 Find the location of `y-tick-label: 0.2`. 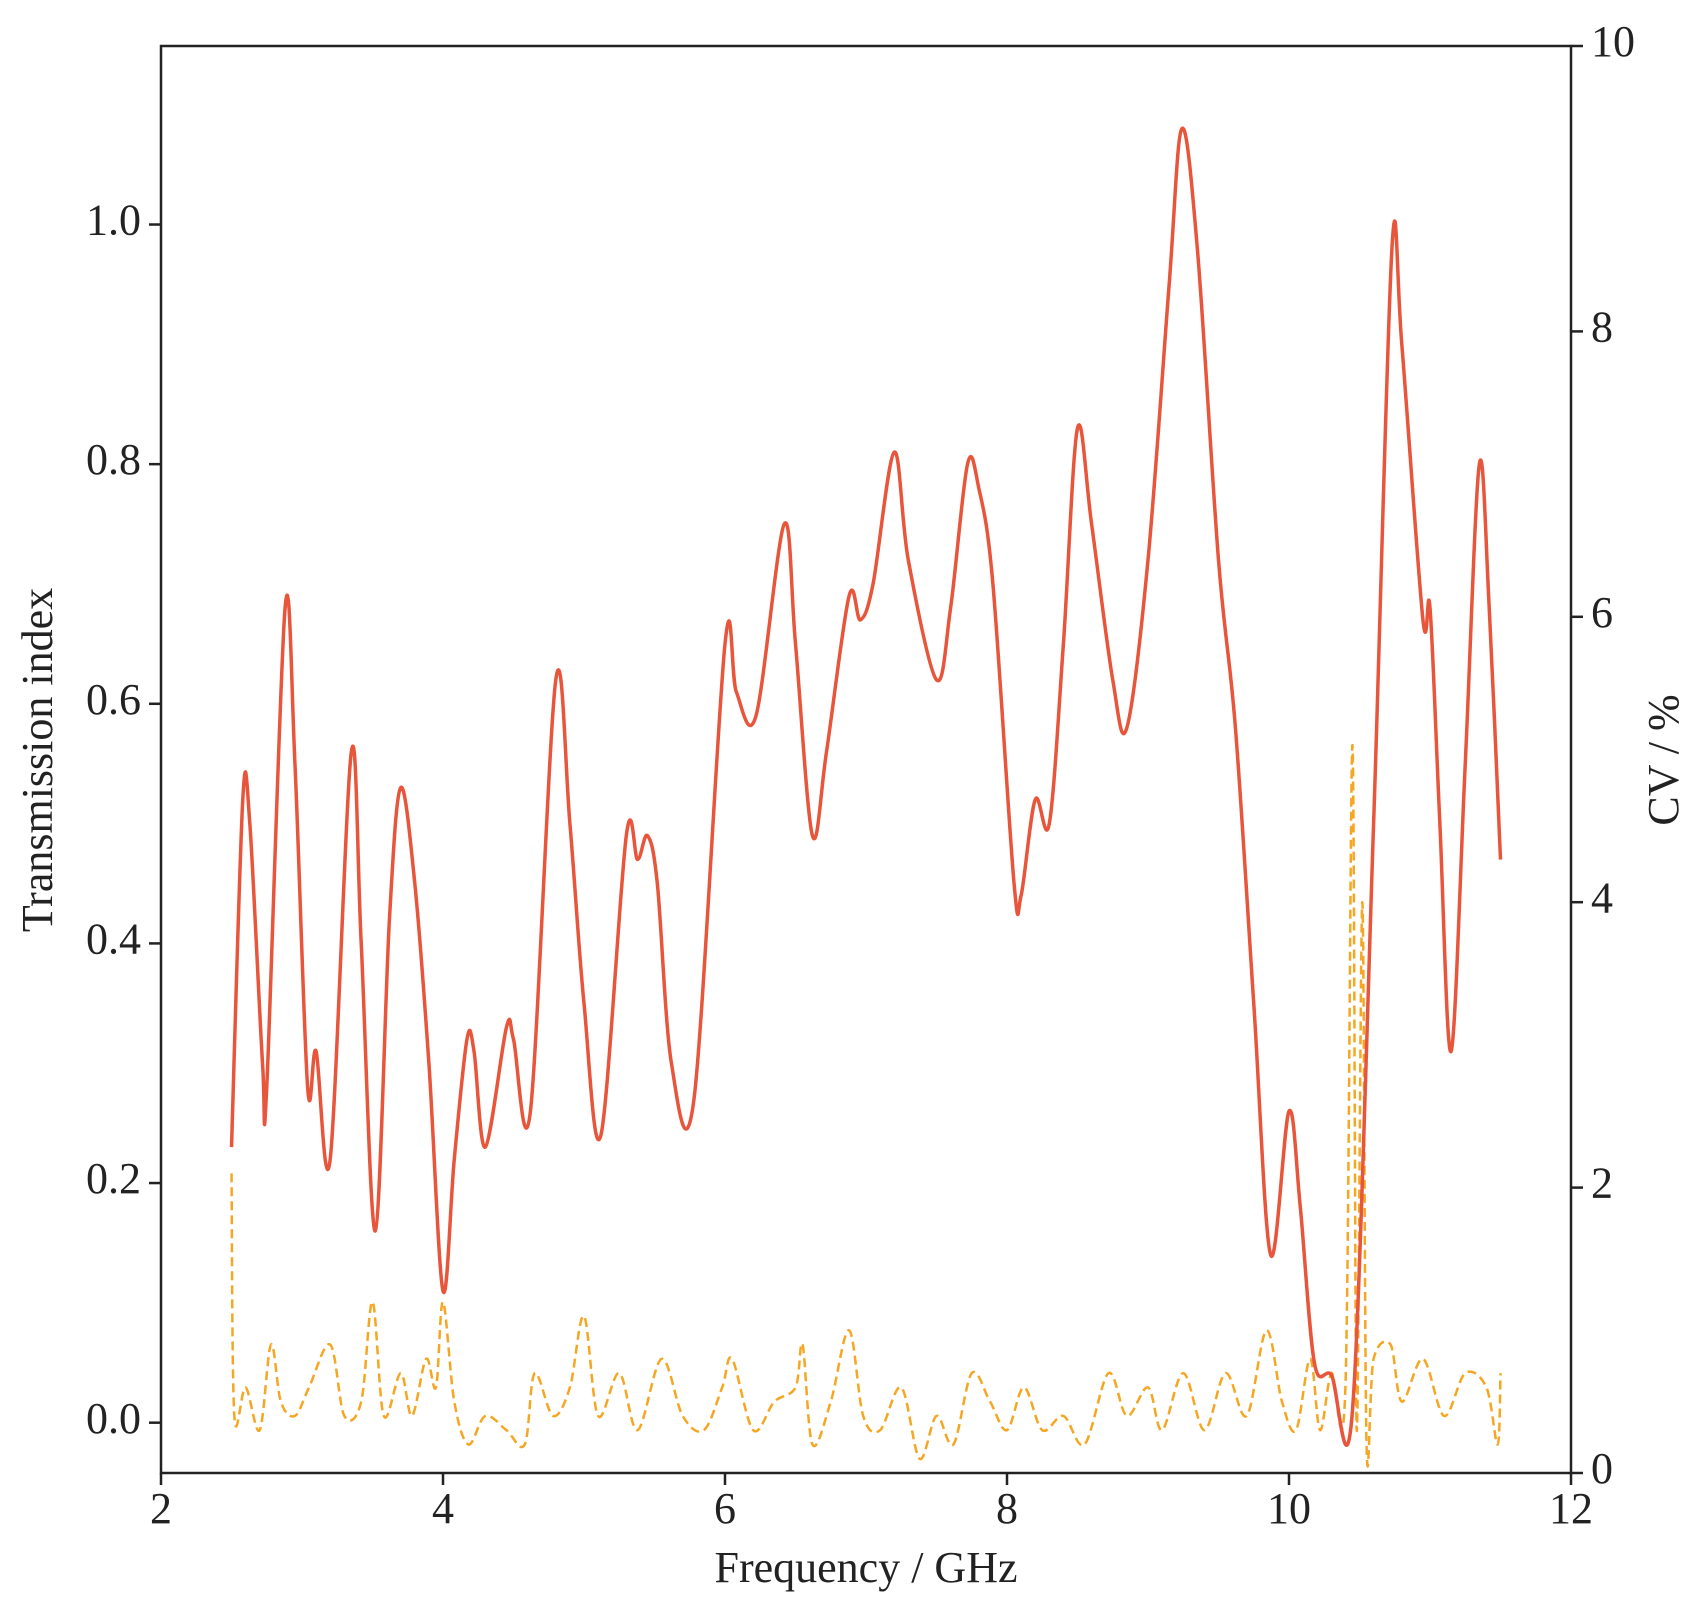

y-tick-label: 0.2 is located at coordinates (113, 1178).